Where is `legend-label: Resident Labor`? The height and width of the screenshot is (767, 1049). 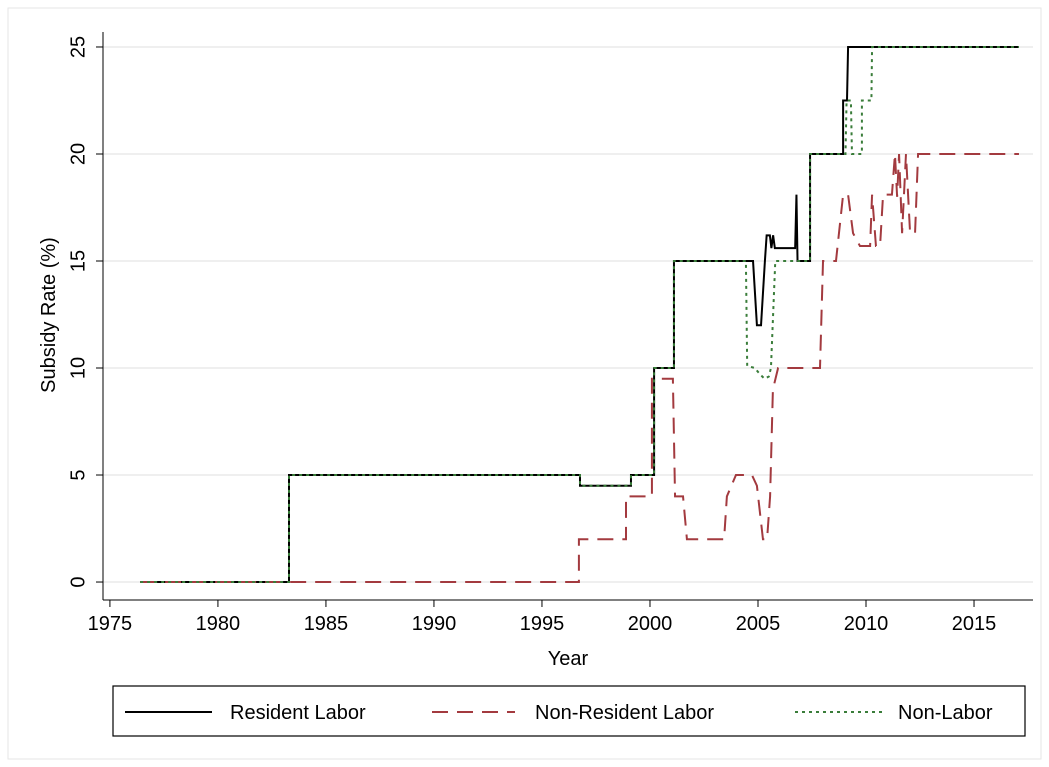 legend-label: Resident Labor is located at coordinates (298, 713).